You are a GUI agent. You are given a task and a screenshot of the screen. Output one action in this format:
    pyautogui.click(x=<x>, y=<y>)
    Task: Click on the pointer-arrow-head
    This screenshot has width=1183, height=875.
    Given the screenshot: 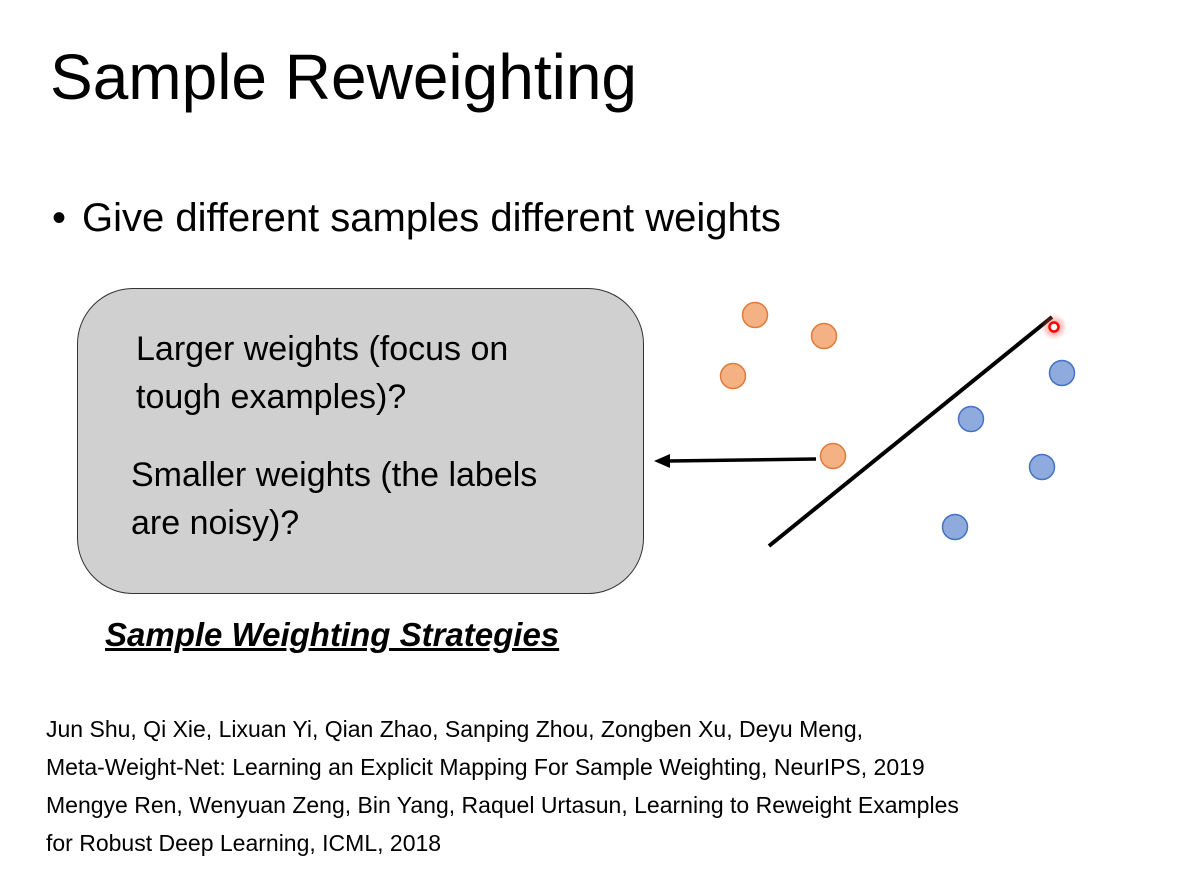 What is the action you would take?
    pyautogui.click(x=662, y=461)
    